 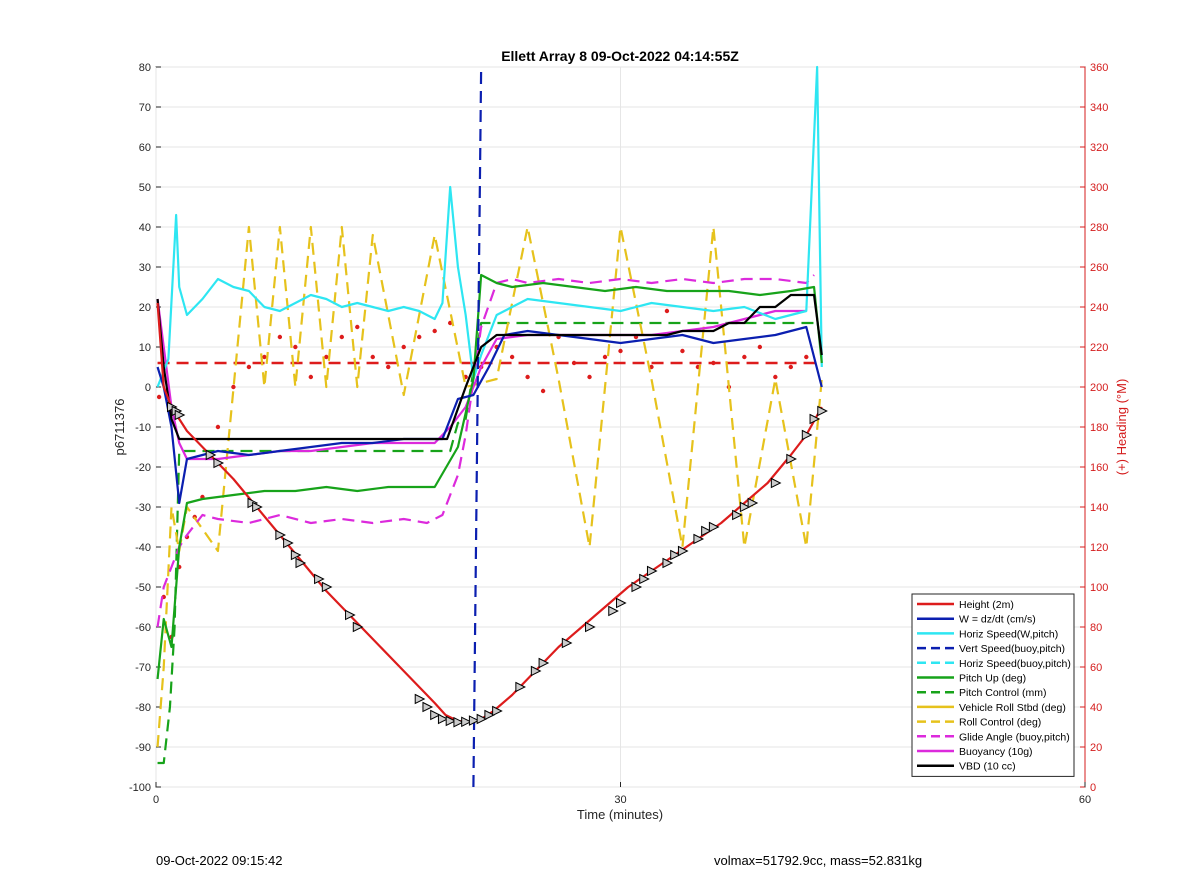 I want to click on y2-axis-label: (+) Heading (°M), so click(x=1121, y=427).